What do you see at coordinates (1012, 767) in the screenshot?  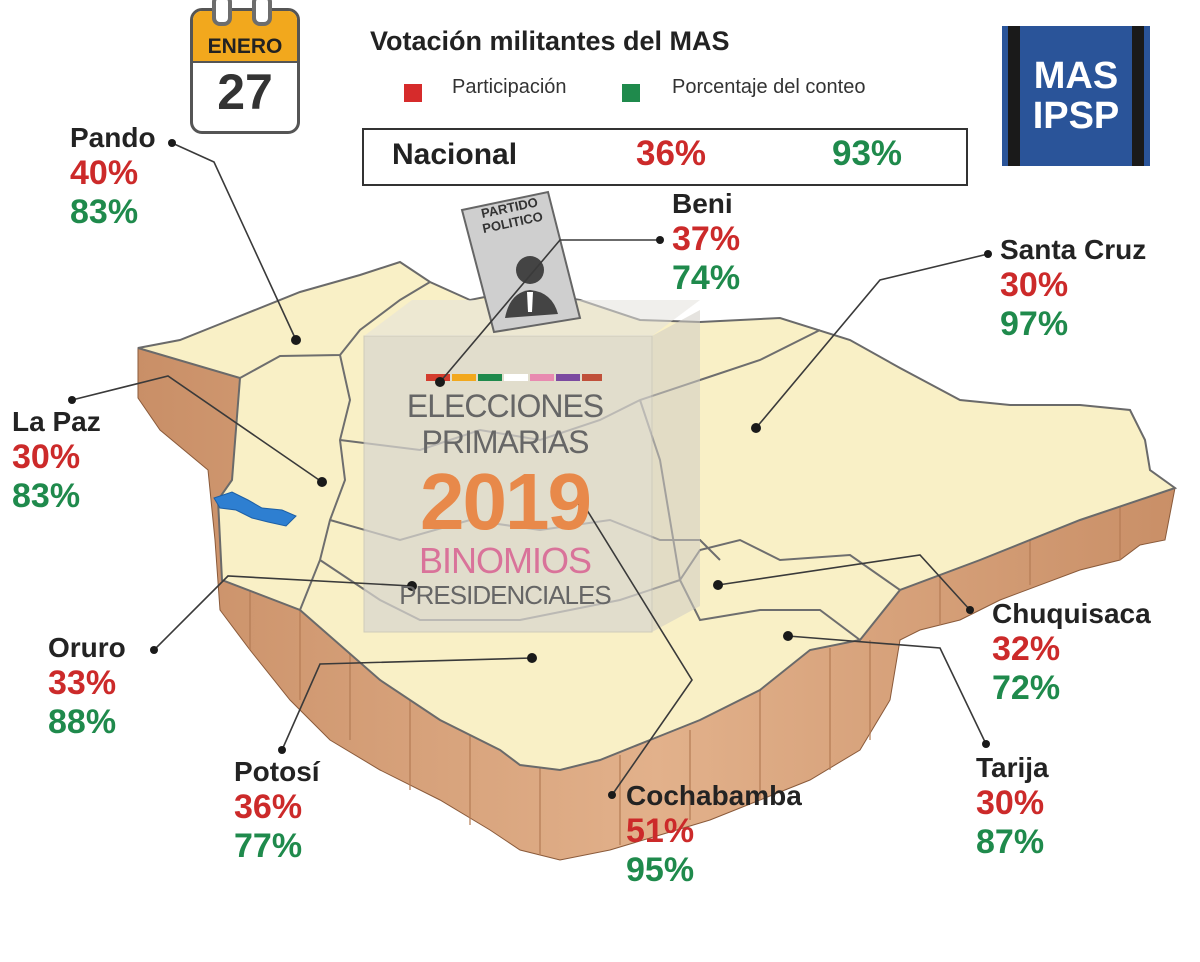 I see `dept-name: Tarija` at bounding box center [1012, 767].